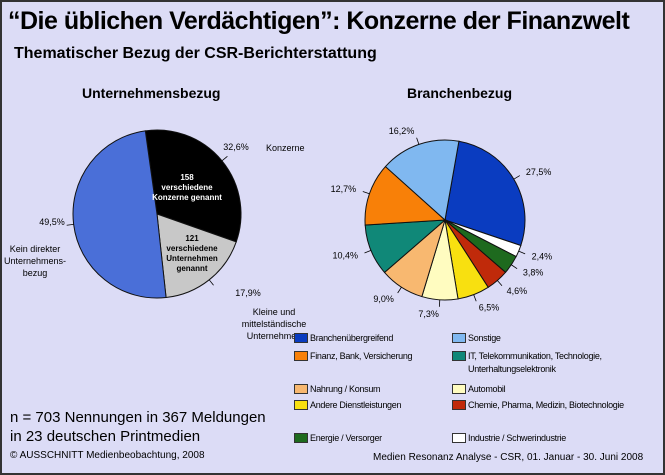  I want to click on data-label: 9,0%, so click(383, 299).